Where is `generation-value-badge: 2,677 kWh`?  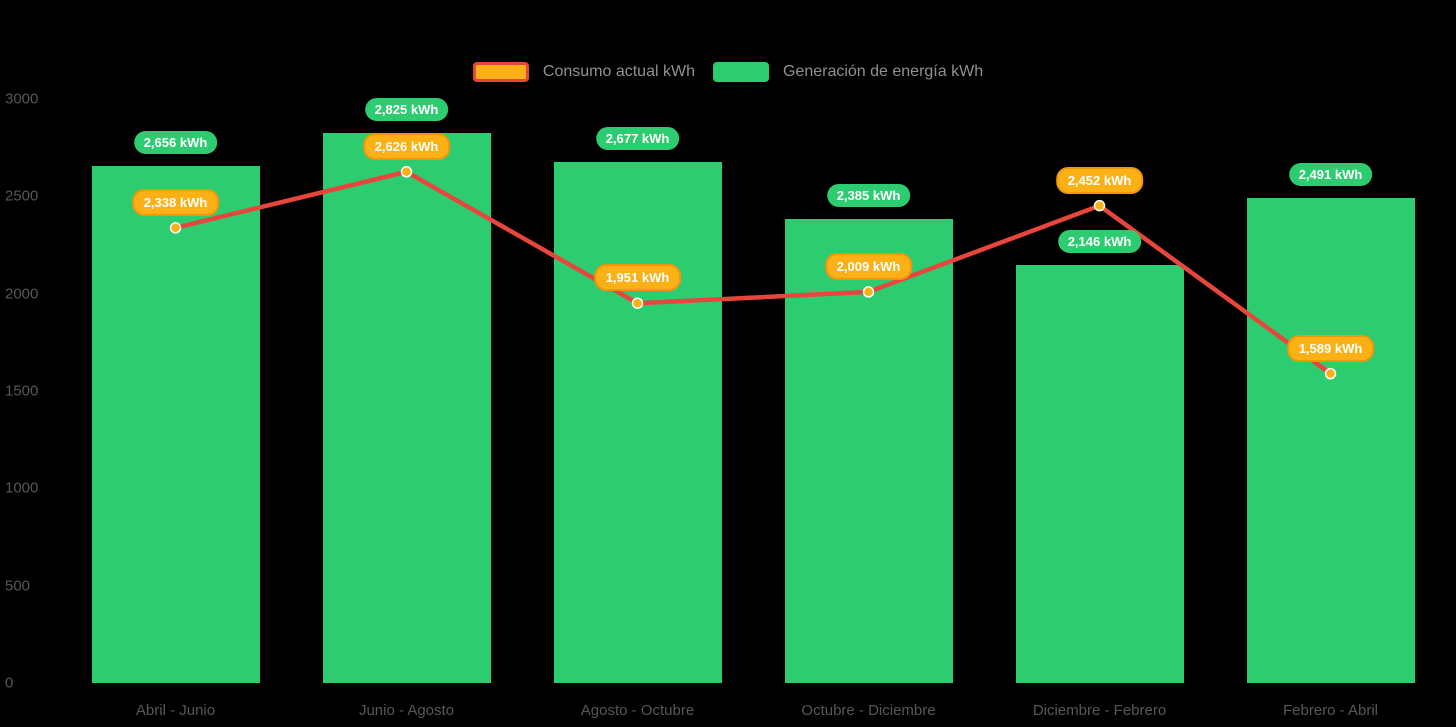 generation-value-badge: 2,677 kWh is located at coordinates (637, 138).